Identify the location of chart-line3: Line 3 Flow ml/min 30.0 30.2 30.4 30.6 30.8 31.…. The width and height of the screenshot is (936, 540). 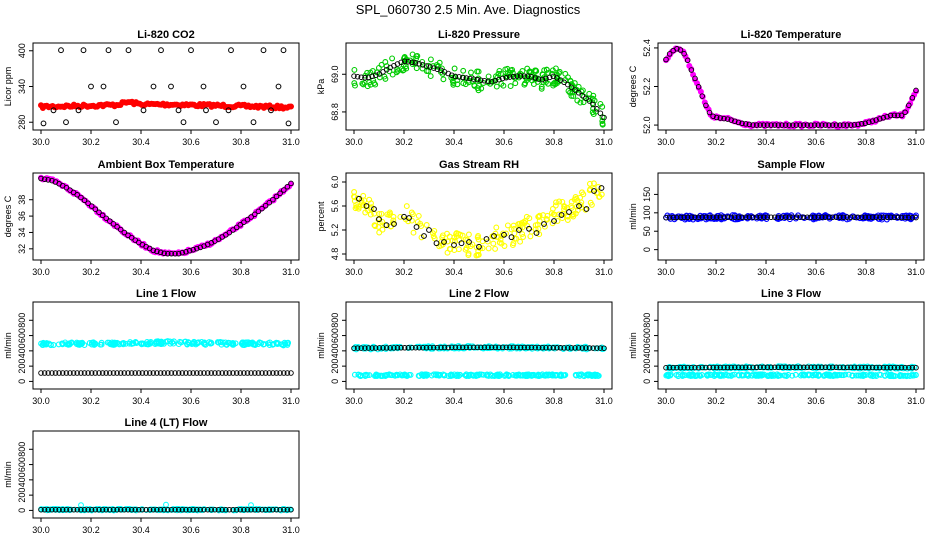
(776, 347).